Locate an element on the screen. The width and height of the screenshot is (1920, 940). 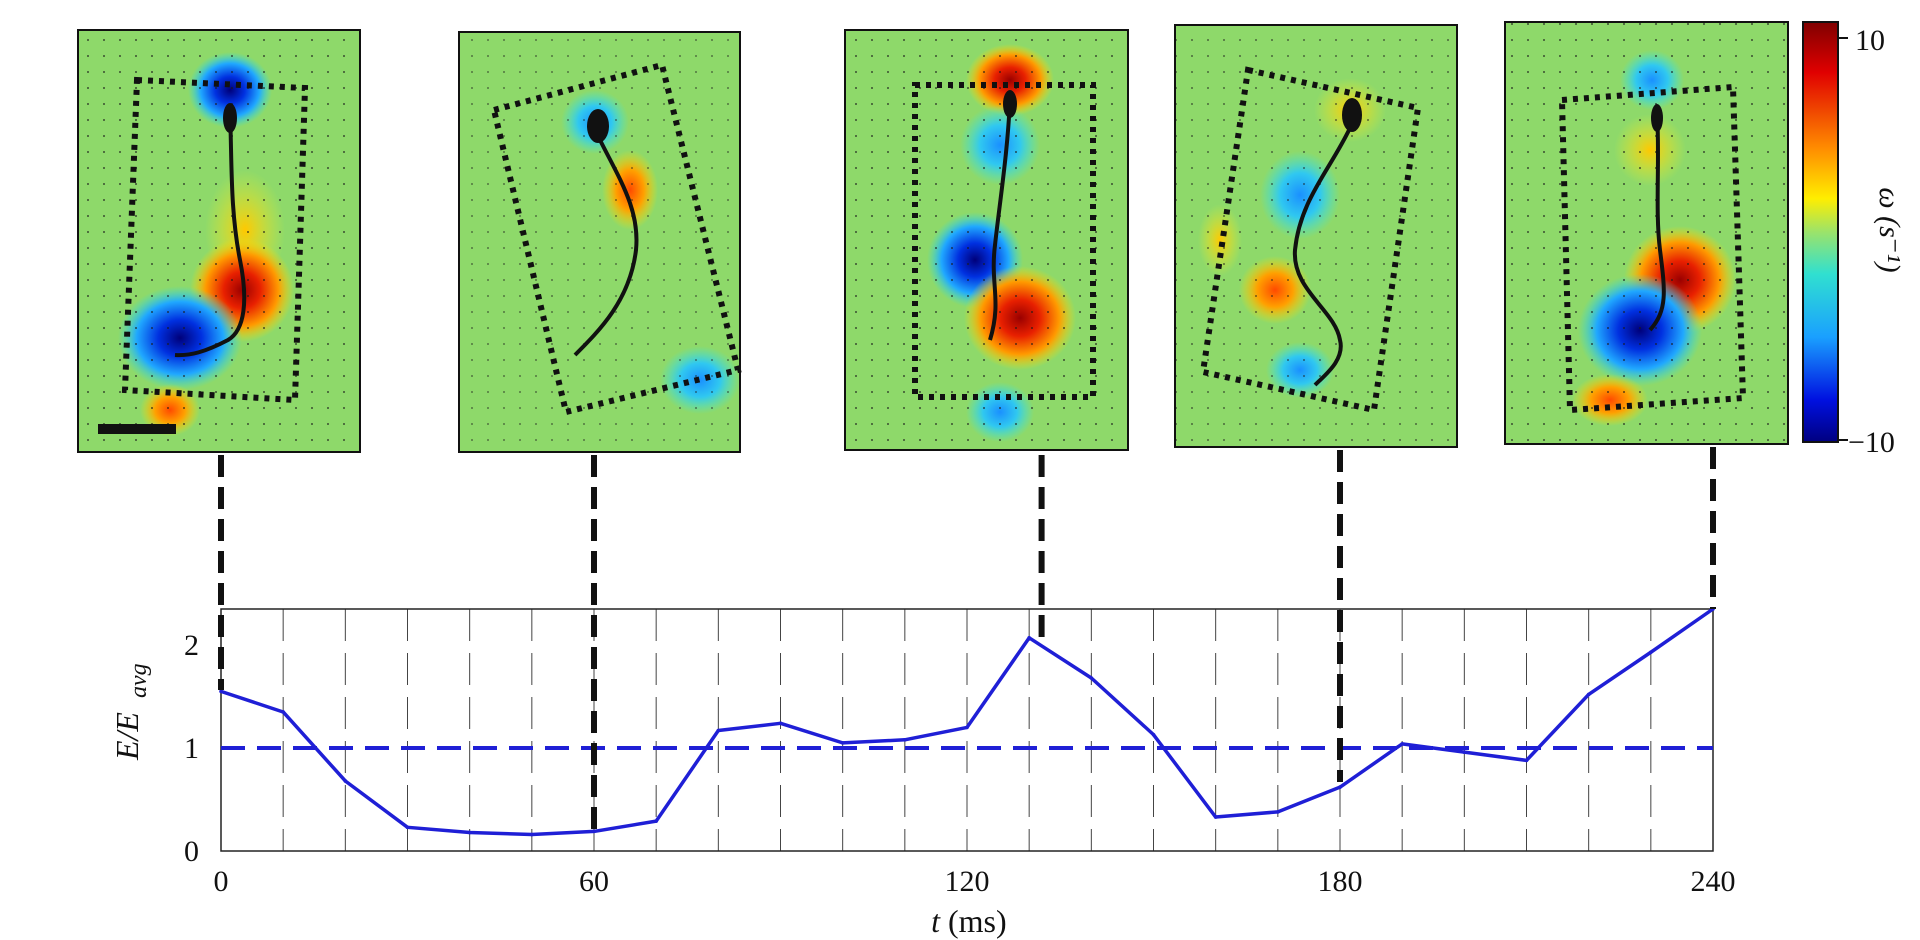
x-tick-label: 180 is located at coordinates (1340, 881).